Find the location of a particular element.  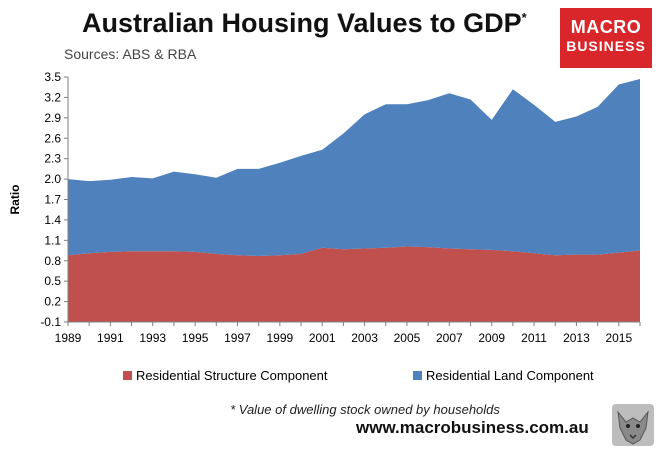

x-tick-label: 2003 is located at coordinates (364, 338).